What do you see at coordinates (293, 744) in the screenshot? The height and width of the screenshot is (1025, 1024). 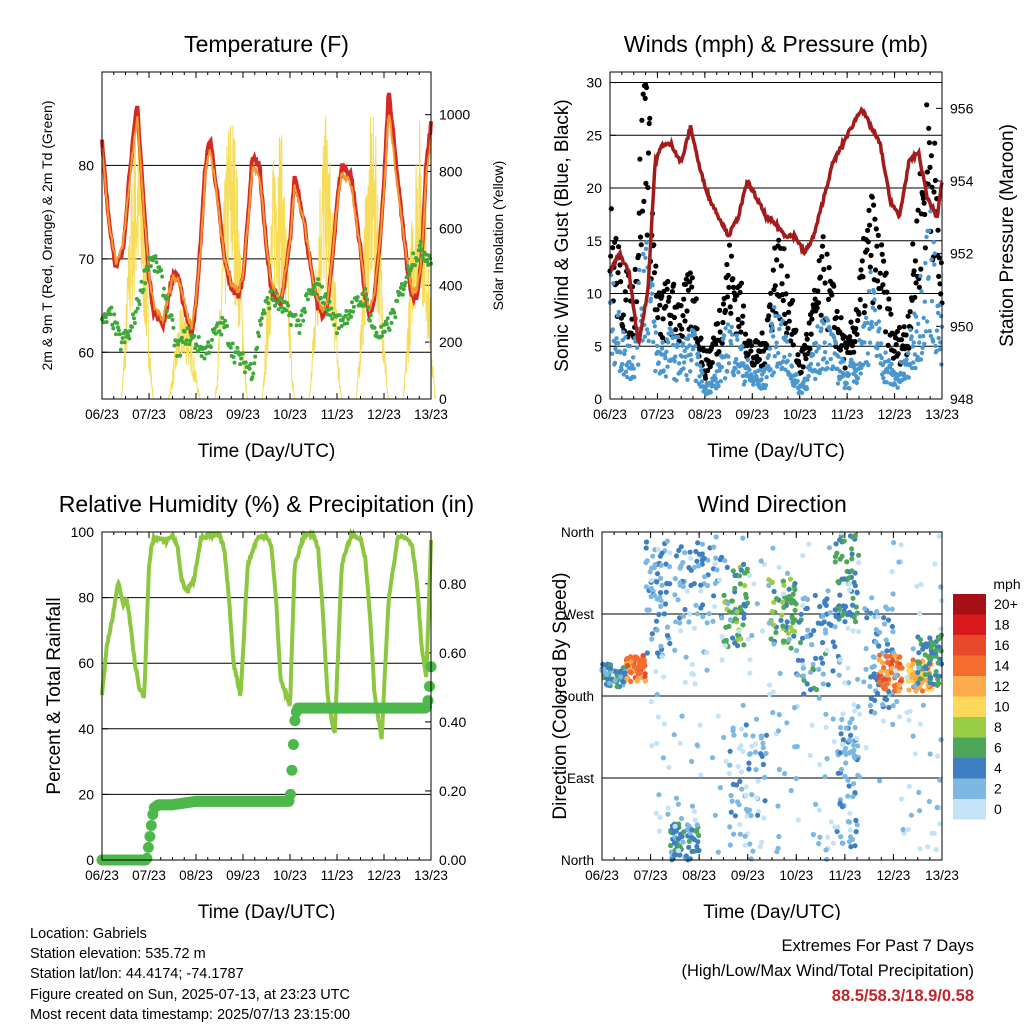 I see `precip-point` at bounding box center [293, 744].